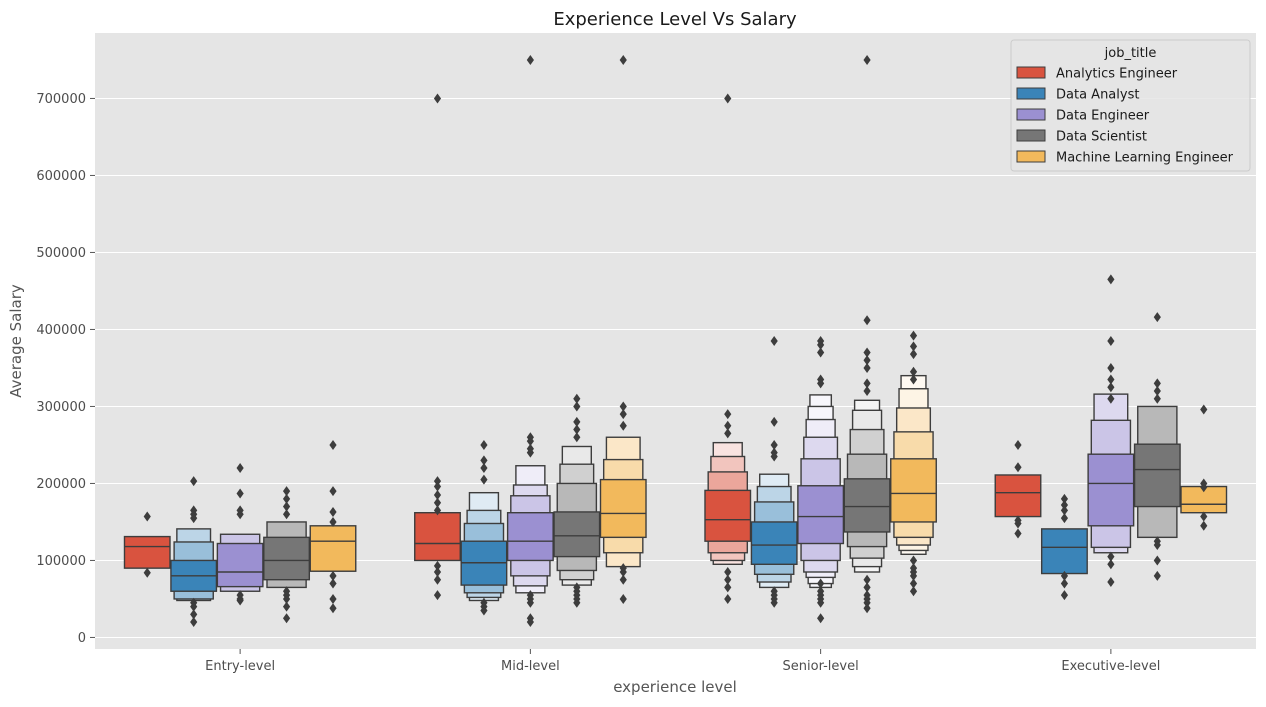  Describe the element at coordinates (675, 687) in the screenshot. I see `x-axis-label: experience level` at that location.